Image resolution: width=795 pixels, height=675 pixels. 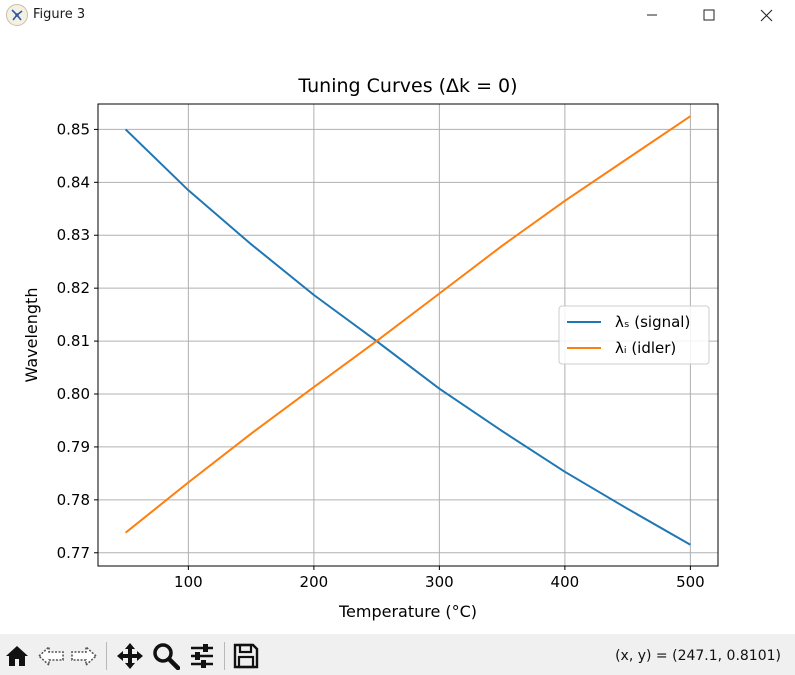 What do you see at coordinates (73, 394) in the screenshot?
I see `y-tick-label: 0.80` at bounding box center [73, 394].